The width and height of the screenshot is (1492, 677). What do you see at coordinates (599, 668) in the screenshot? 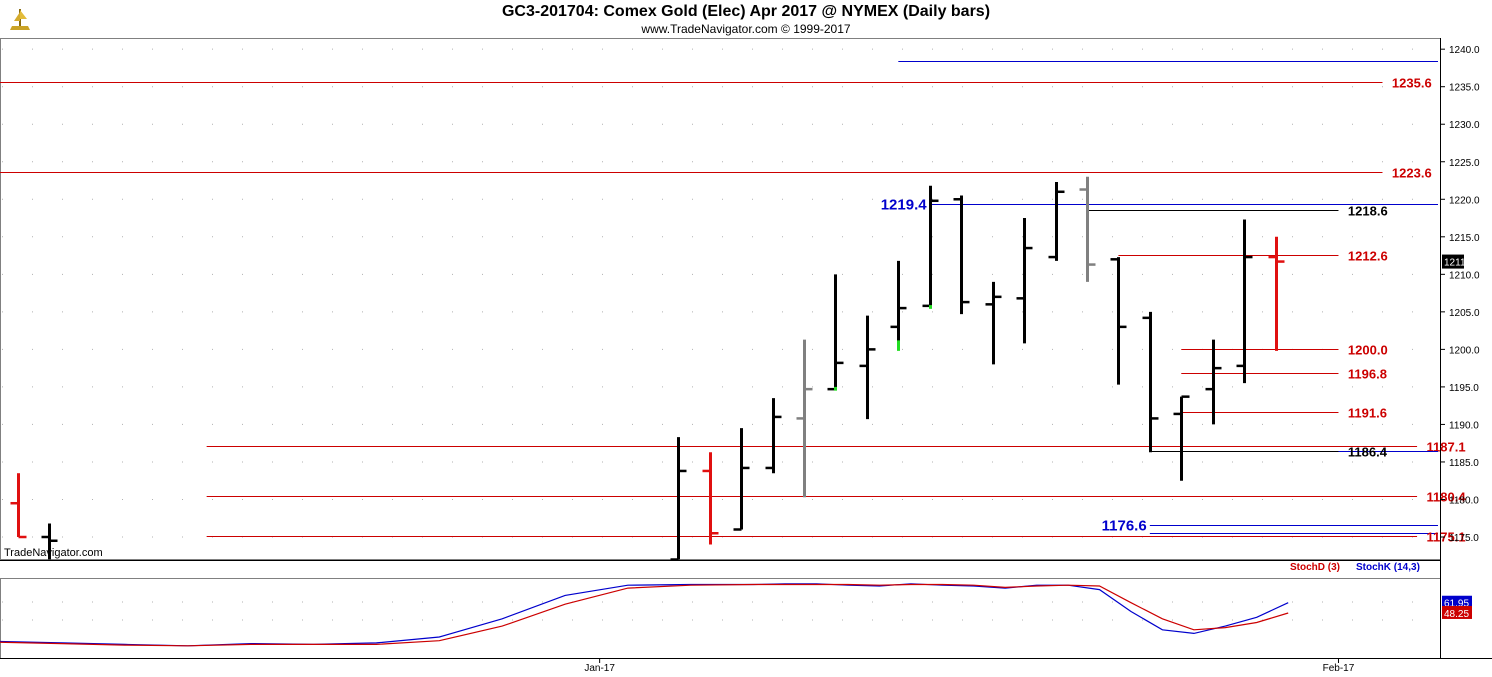
I see `x-tick-label: Jan-17` at bounding box center [599, 668].